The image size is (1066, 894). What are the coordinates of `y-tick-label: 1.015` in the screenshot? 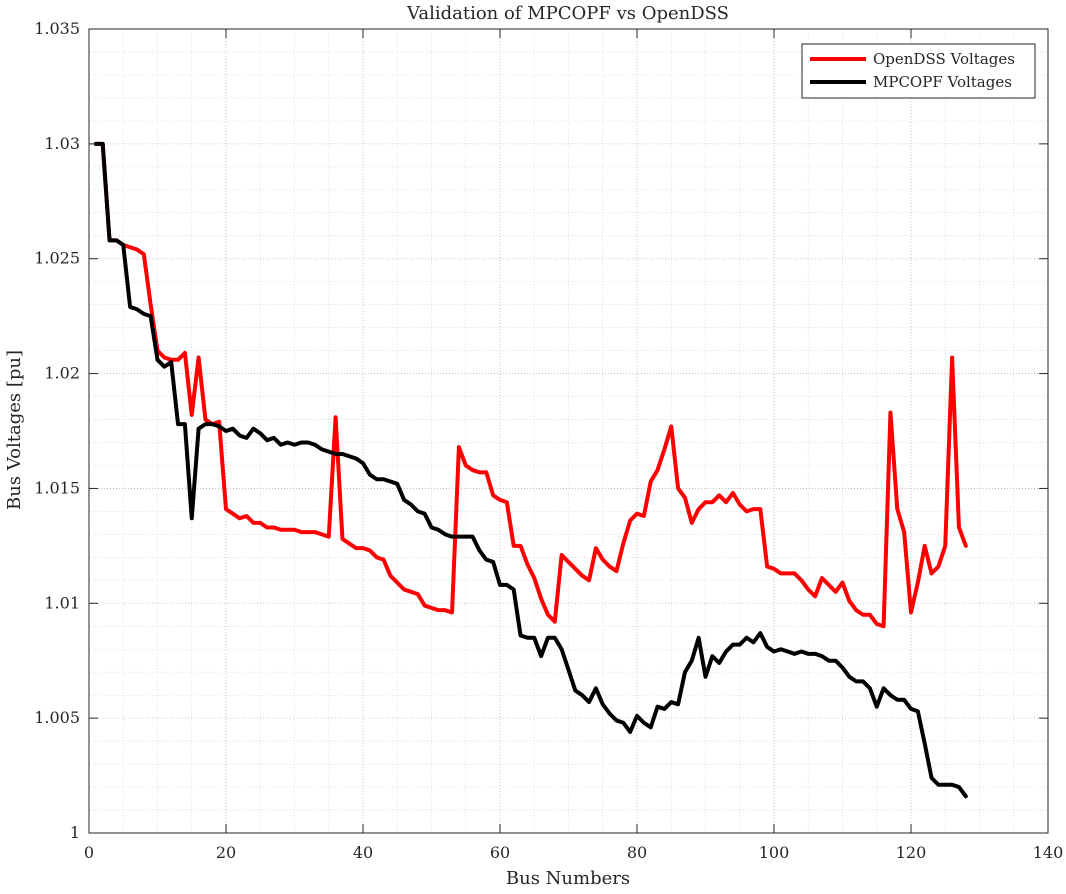 It's located at (57, 487).